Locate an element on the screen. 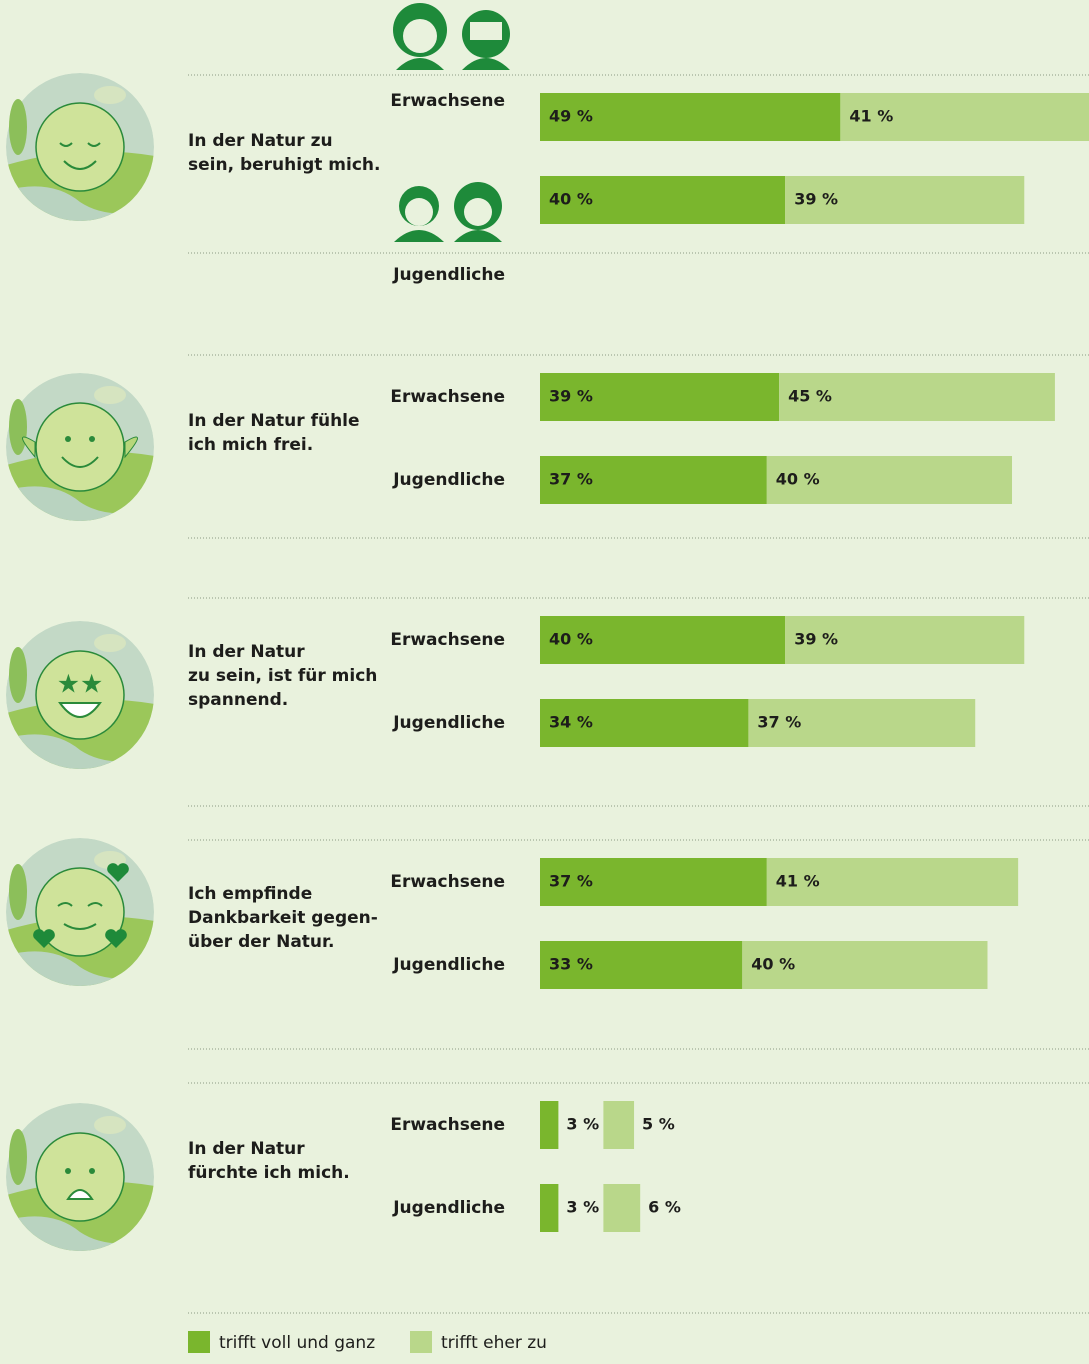  value-label: 45 % is located at coordinates (810, 396).